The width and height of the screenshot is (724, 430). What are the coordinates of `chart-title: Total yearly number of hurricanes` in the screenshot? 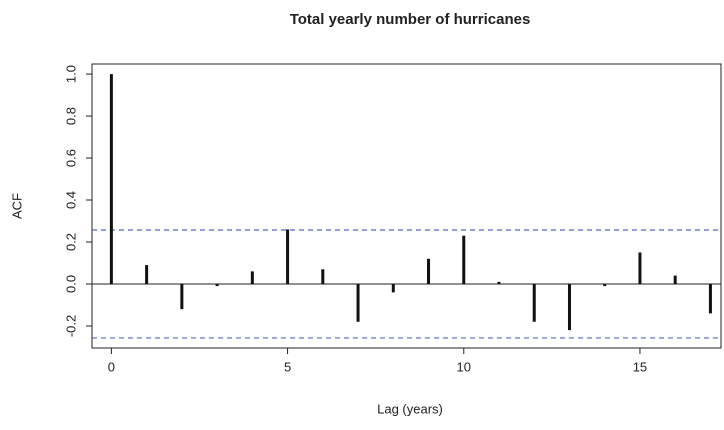 It's located at (410, 19).